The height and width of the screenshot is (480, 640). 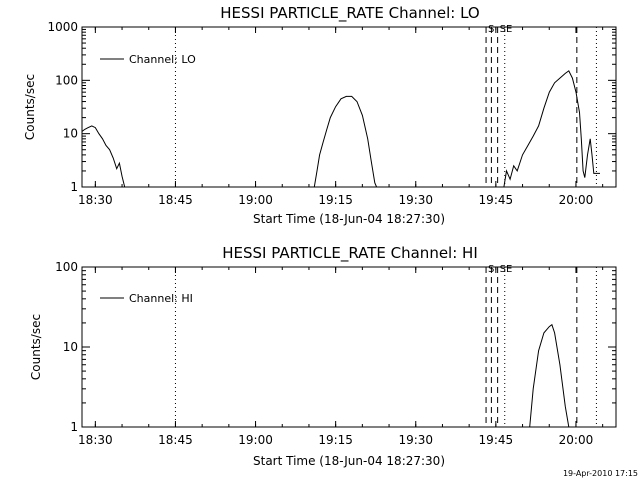 What do you see at coordinates (600, 473) in the screenshot?
I see `footer-date: 19-Apr-2010 17:15` at bounding box center [600, 473].